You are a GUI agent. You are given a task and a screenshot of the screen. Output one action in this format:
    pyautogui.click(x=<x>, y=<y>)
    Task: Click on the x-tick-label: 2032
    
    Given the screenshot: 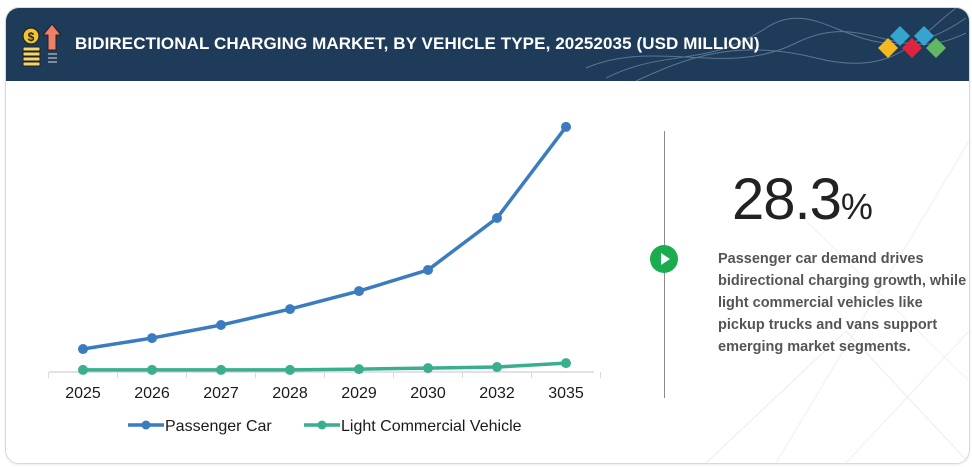 What is the action you would take?
    pyautogui.click(x=497, y=393)
    